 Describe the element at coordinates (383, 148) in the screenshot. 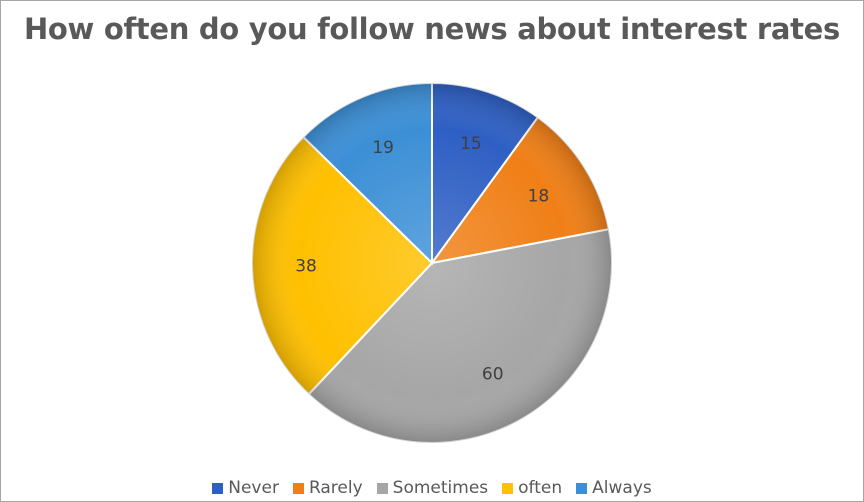

I see `data-label-always: 19` at that location.